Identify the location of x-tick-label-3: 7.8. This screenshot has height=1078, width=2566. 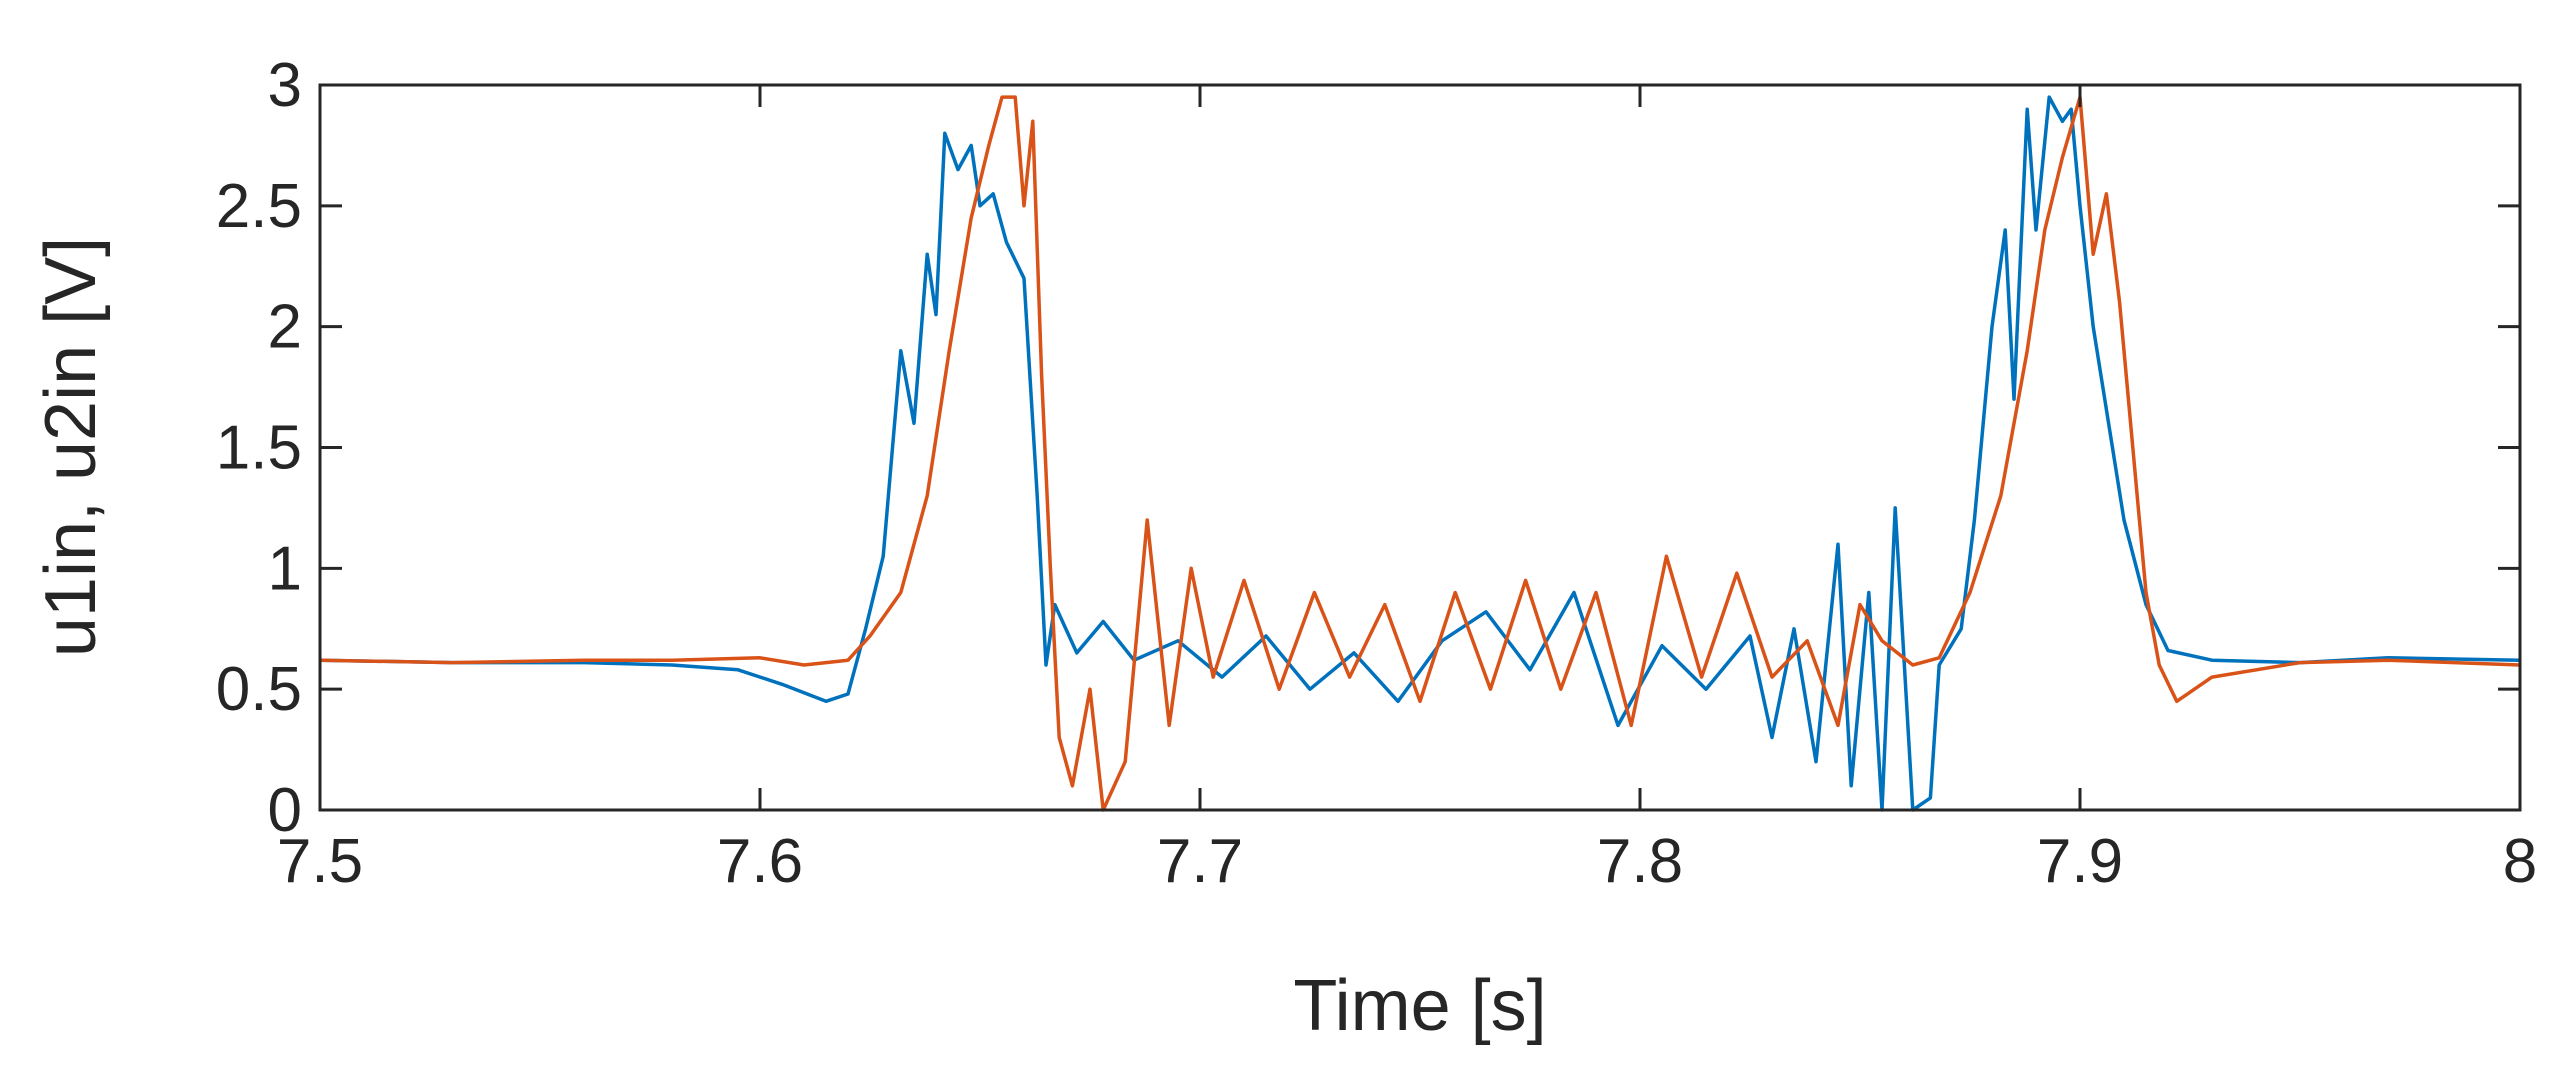
(1640, 861).